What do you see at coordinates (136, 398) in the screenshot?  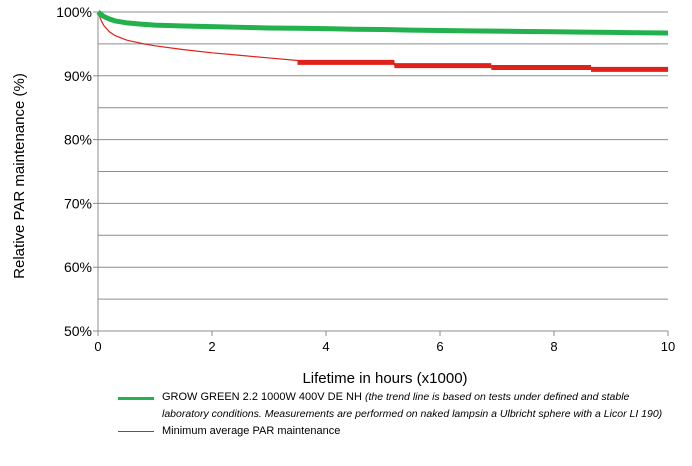 I see `legend-swatch-green` at bounding box center [136, 398].